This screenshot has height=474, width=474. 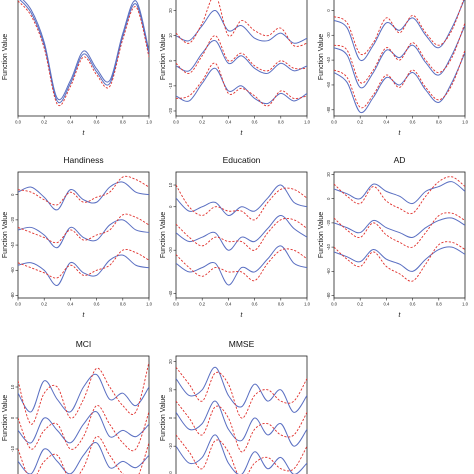 I want to click on y-tick-label: -10, so click(x=170, y=85).